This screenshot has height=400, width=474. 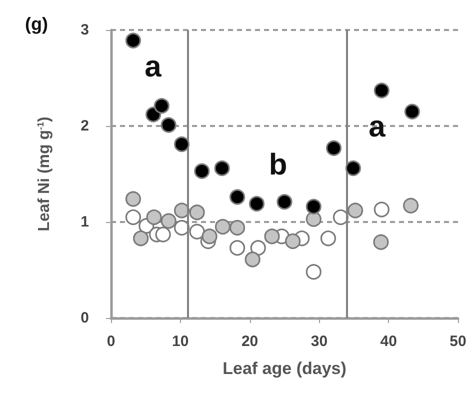 I want to click on x-tick-label: 20, so click(x=249, y=341).